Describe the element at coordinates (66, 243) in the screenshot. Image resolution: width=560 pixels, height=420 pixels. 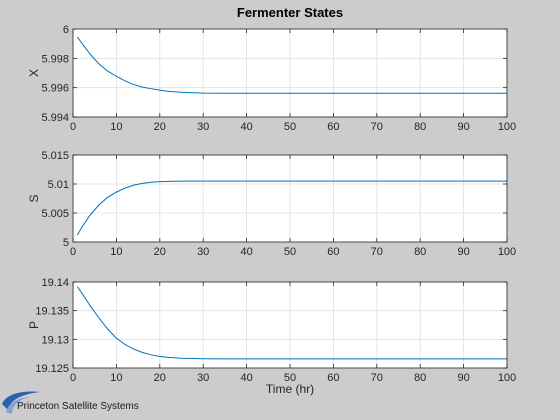
I see `y-tick-label: 5` at that location.